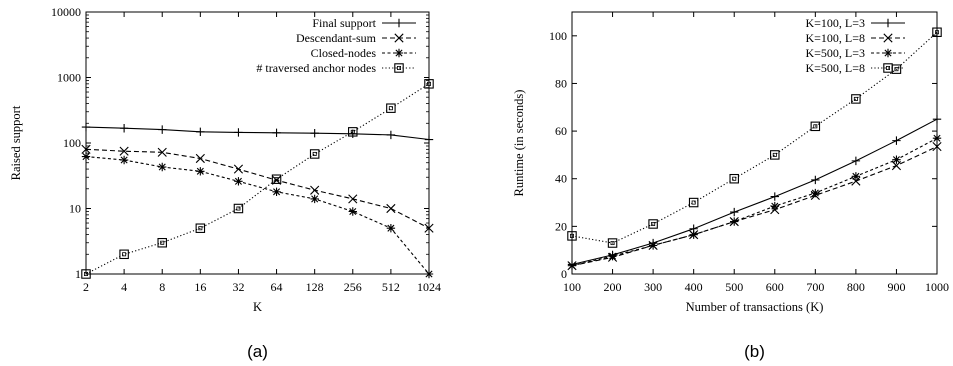 The width and height of the screenshot is (953, 366). I want to click on y-tick-label: 60, so click(561, 131).